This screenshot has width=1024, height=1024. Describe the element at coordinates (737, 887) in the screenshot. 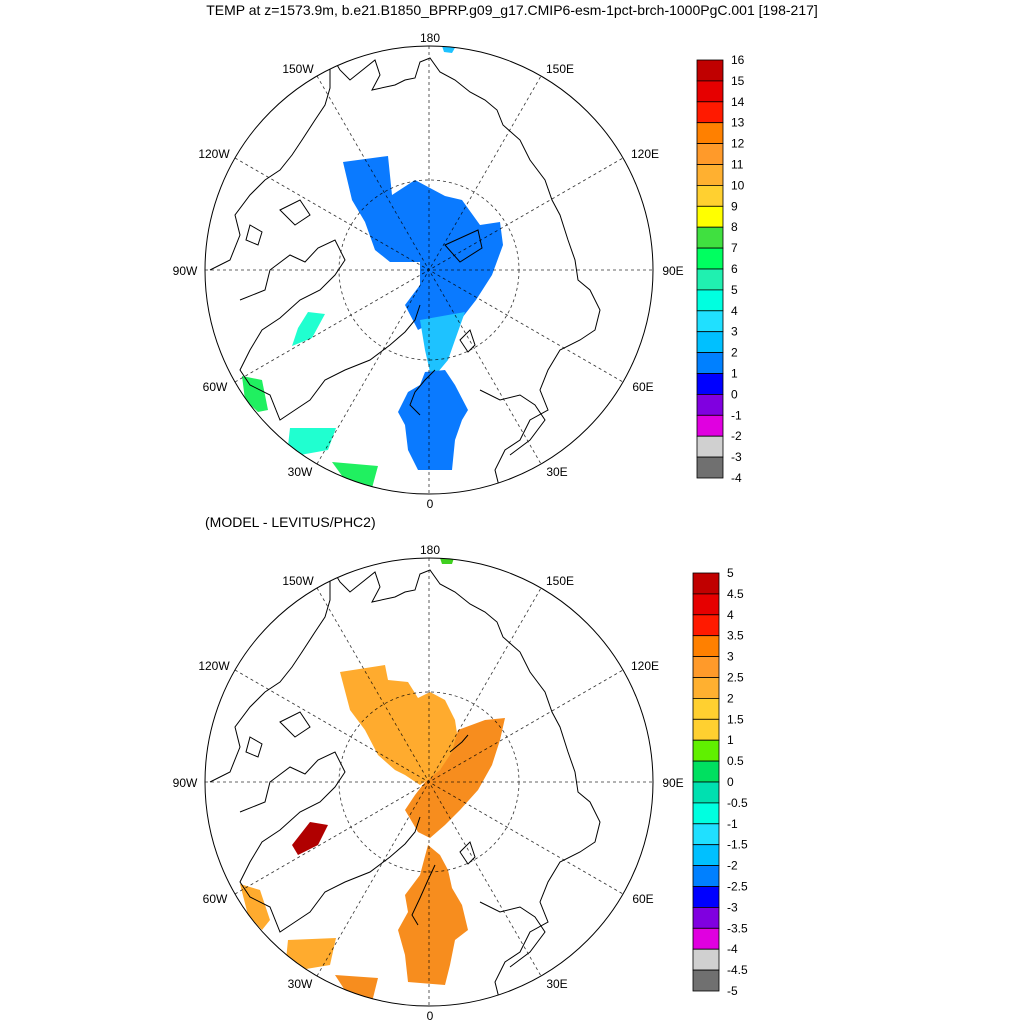

I see `bottom-colorbar-label: -2.5` at that location.